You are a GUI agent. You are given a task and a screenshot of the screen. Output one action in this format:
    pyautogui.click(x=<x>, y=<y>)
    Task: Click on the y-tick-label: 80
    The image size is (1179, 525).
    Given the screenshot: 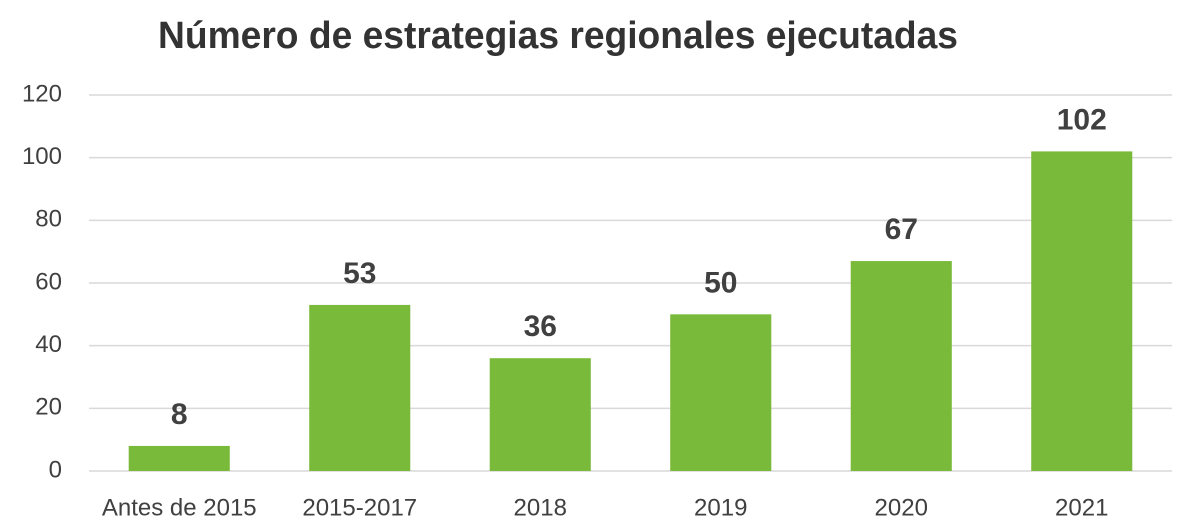 What is the action you would take?
    pyautogui.click(x=48, y=219)
    